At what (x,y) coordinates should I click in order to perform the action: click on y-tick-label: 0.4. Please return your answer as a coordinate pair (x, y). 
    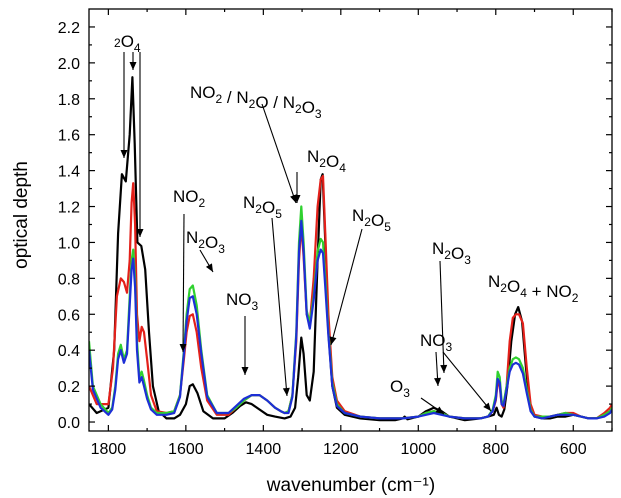
    Looking at the image, I should click on (69, 351).